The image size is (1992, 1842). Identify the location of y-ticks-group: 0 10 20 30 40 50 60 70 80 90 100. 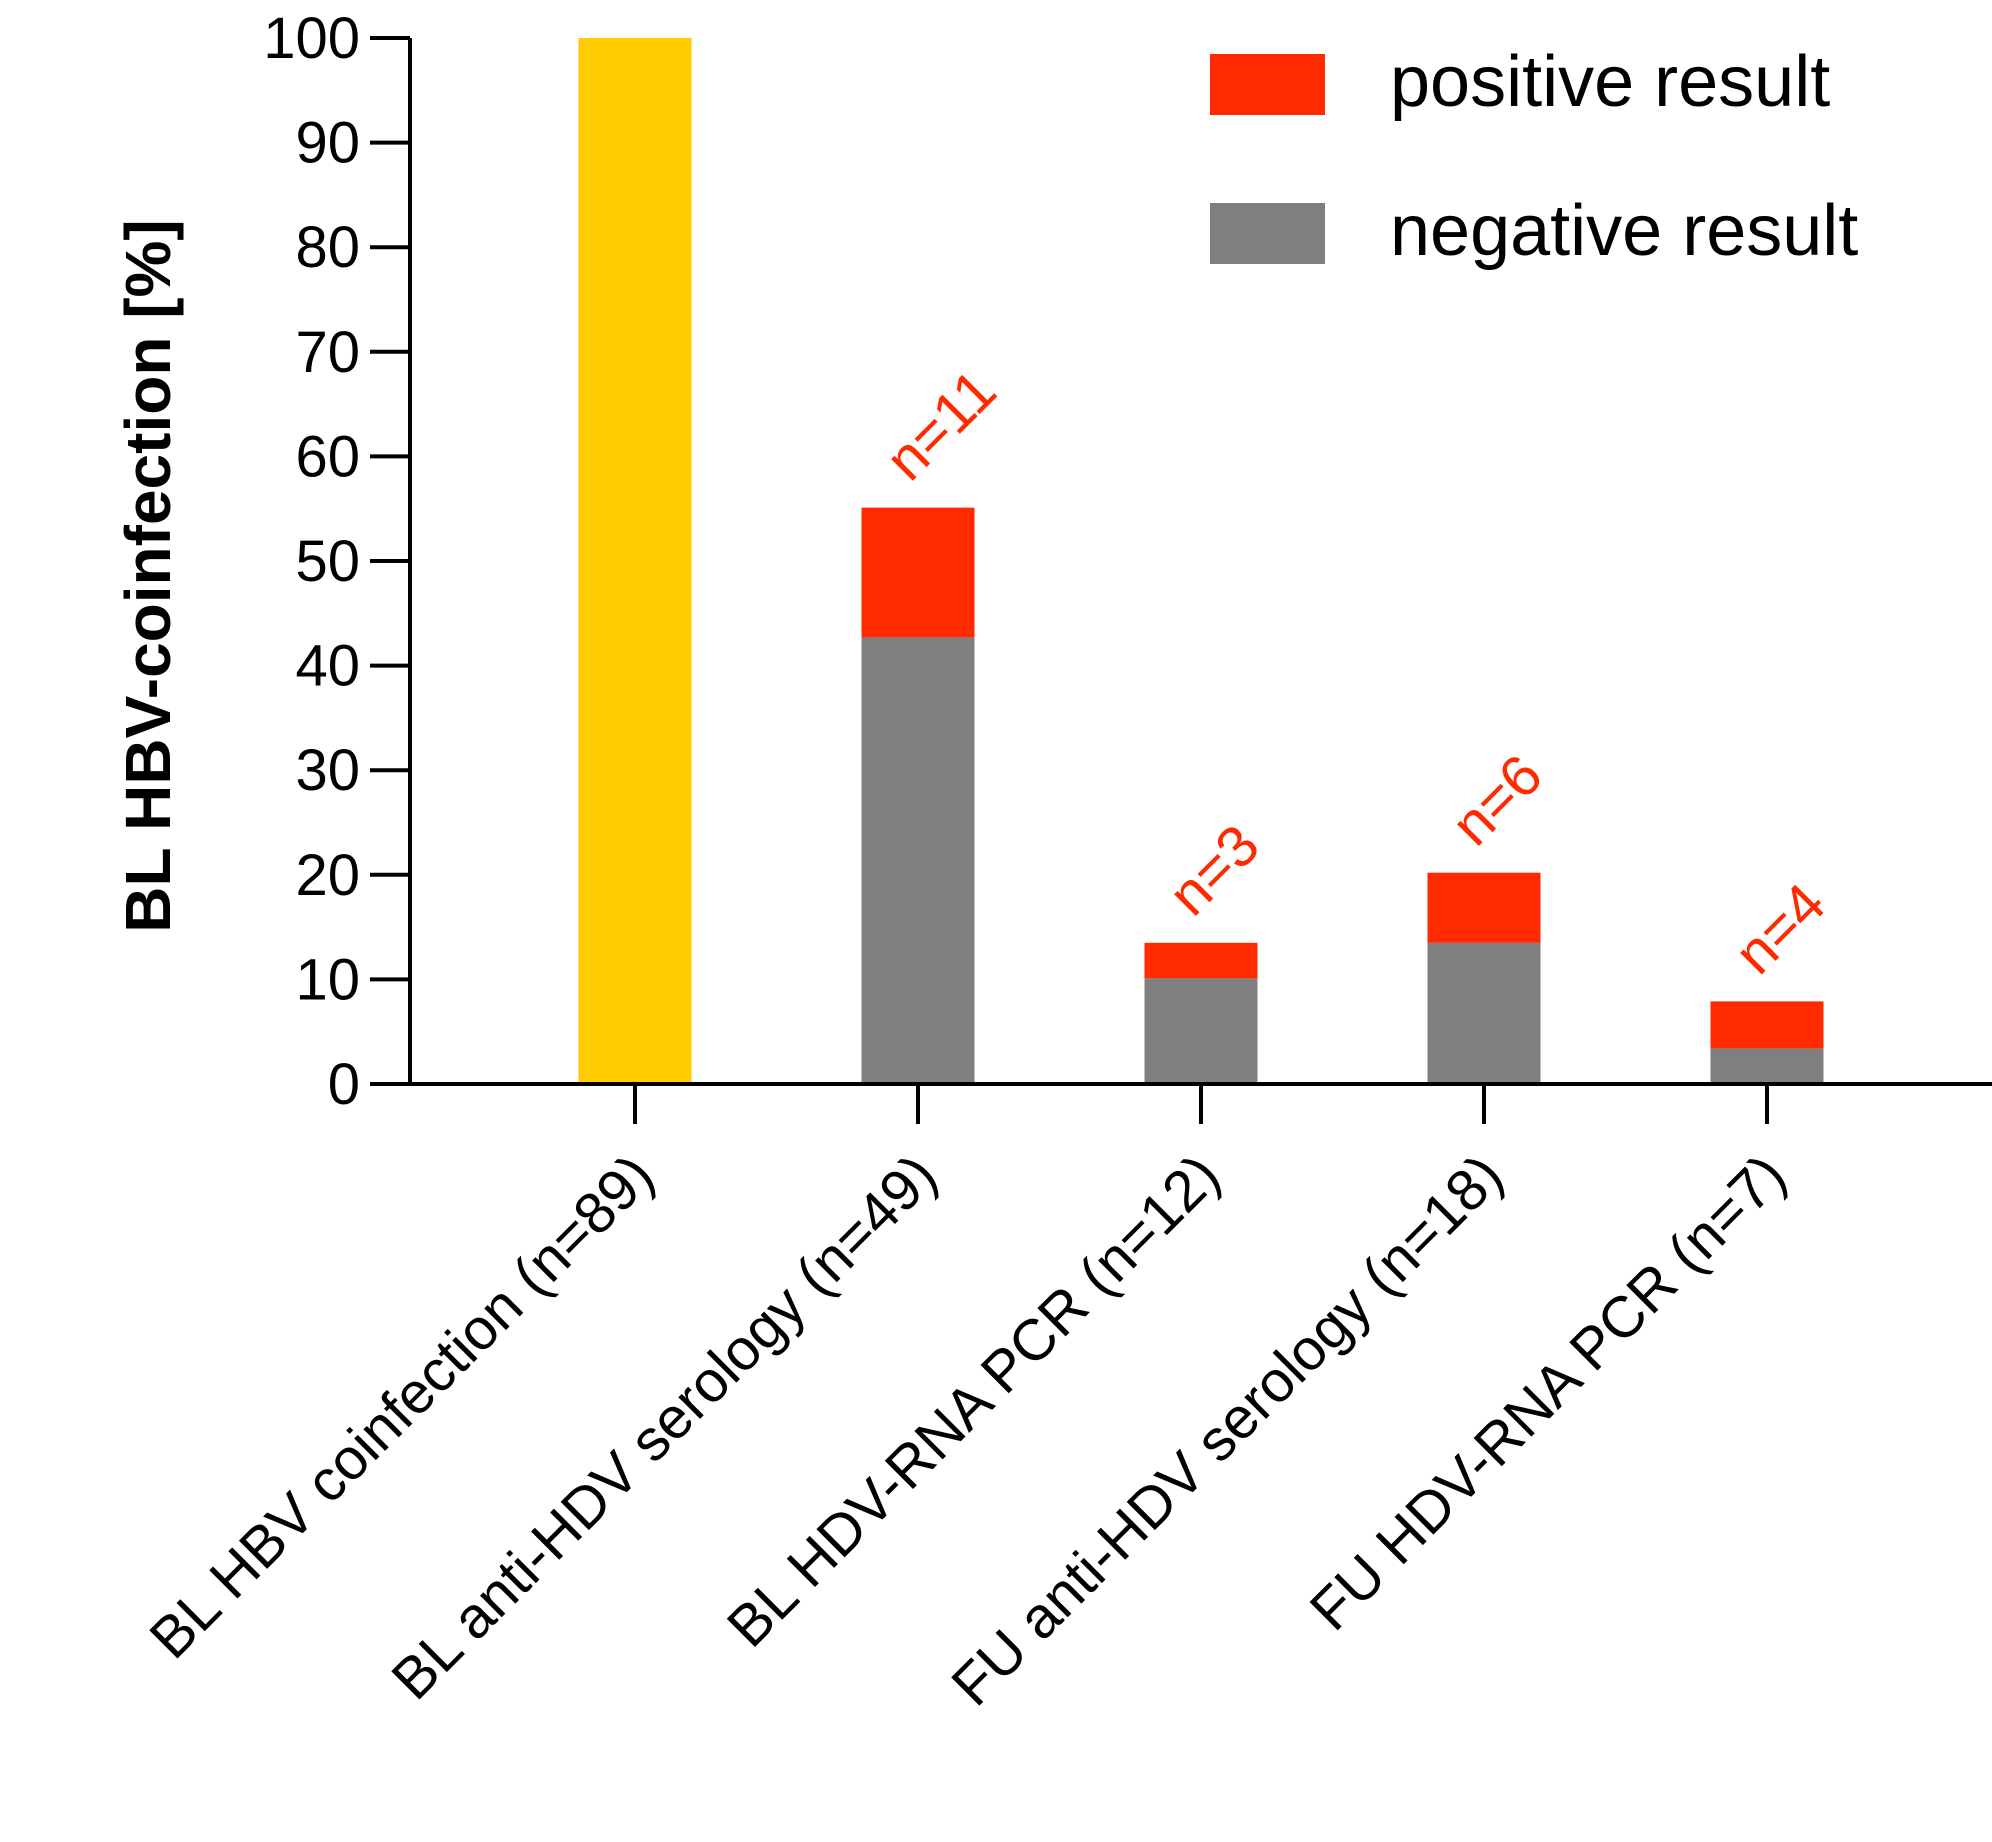
(336, 561).